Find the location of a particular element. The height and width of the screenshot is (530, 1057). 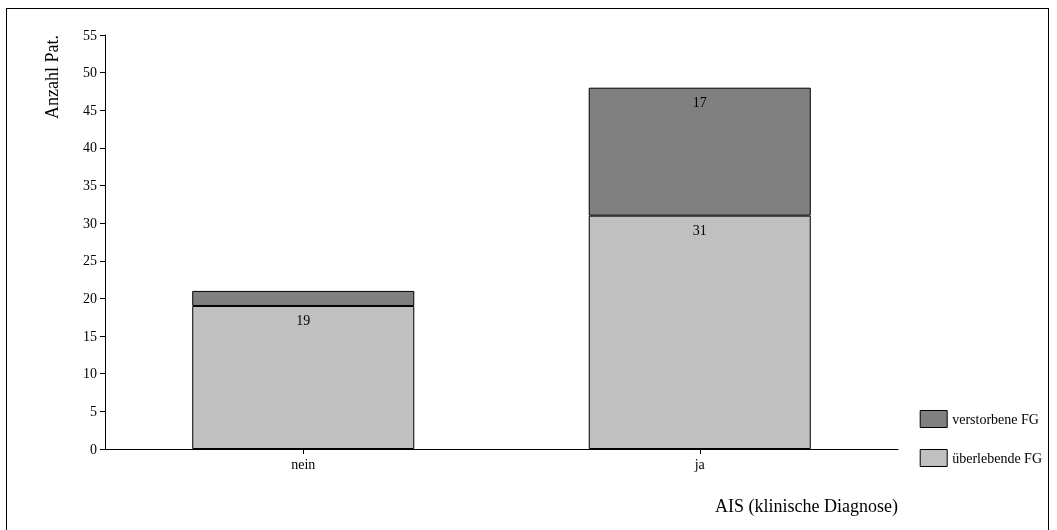

x-tick-label: ja is located at coordinates (699, 464).